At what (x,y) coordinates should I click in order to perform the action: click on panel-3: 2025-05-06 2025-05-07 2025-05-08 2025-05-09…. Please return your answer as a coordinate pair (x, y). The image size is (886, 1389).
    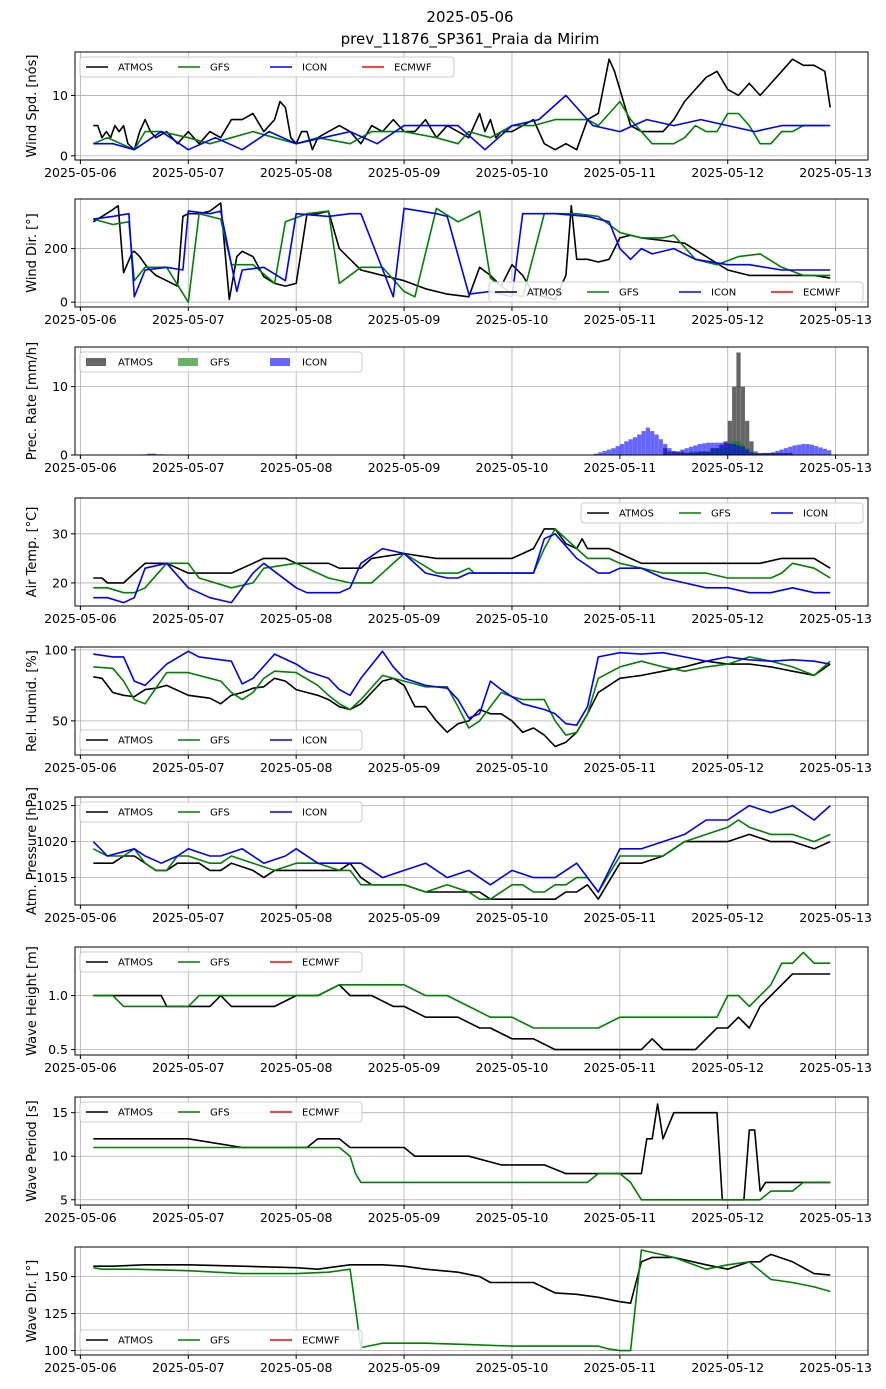
    Looking at the image, I should click on (448, 408).